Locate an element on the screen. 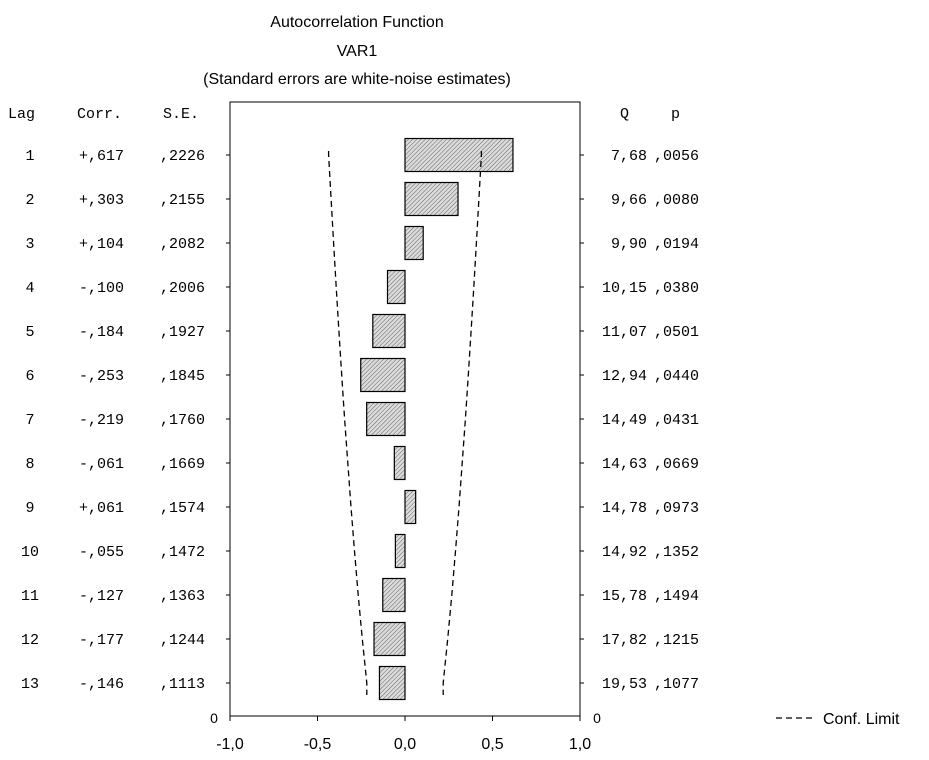  q-column-header: Q is located at coordinates (624, 114).